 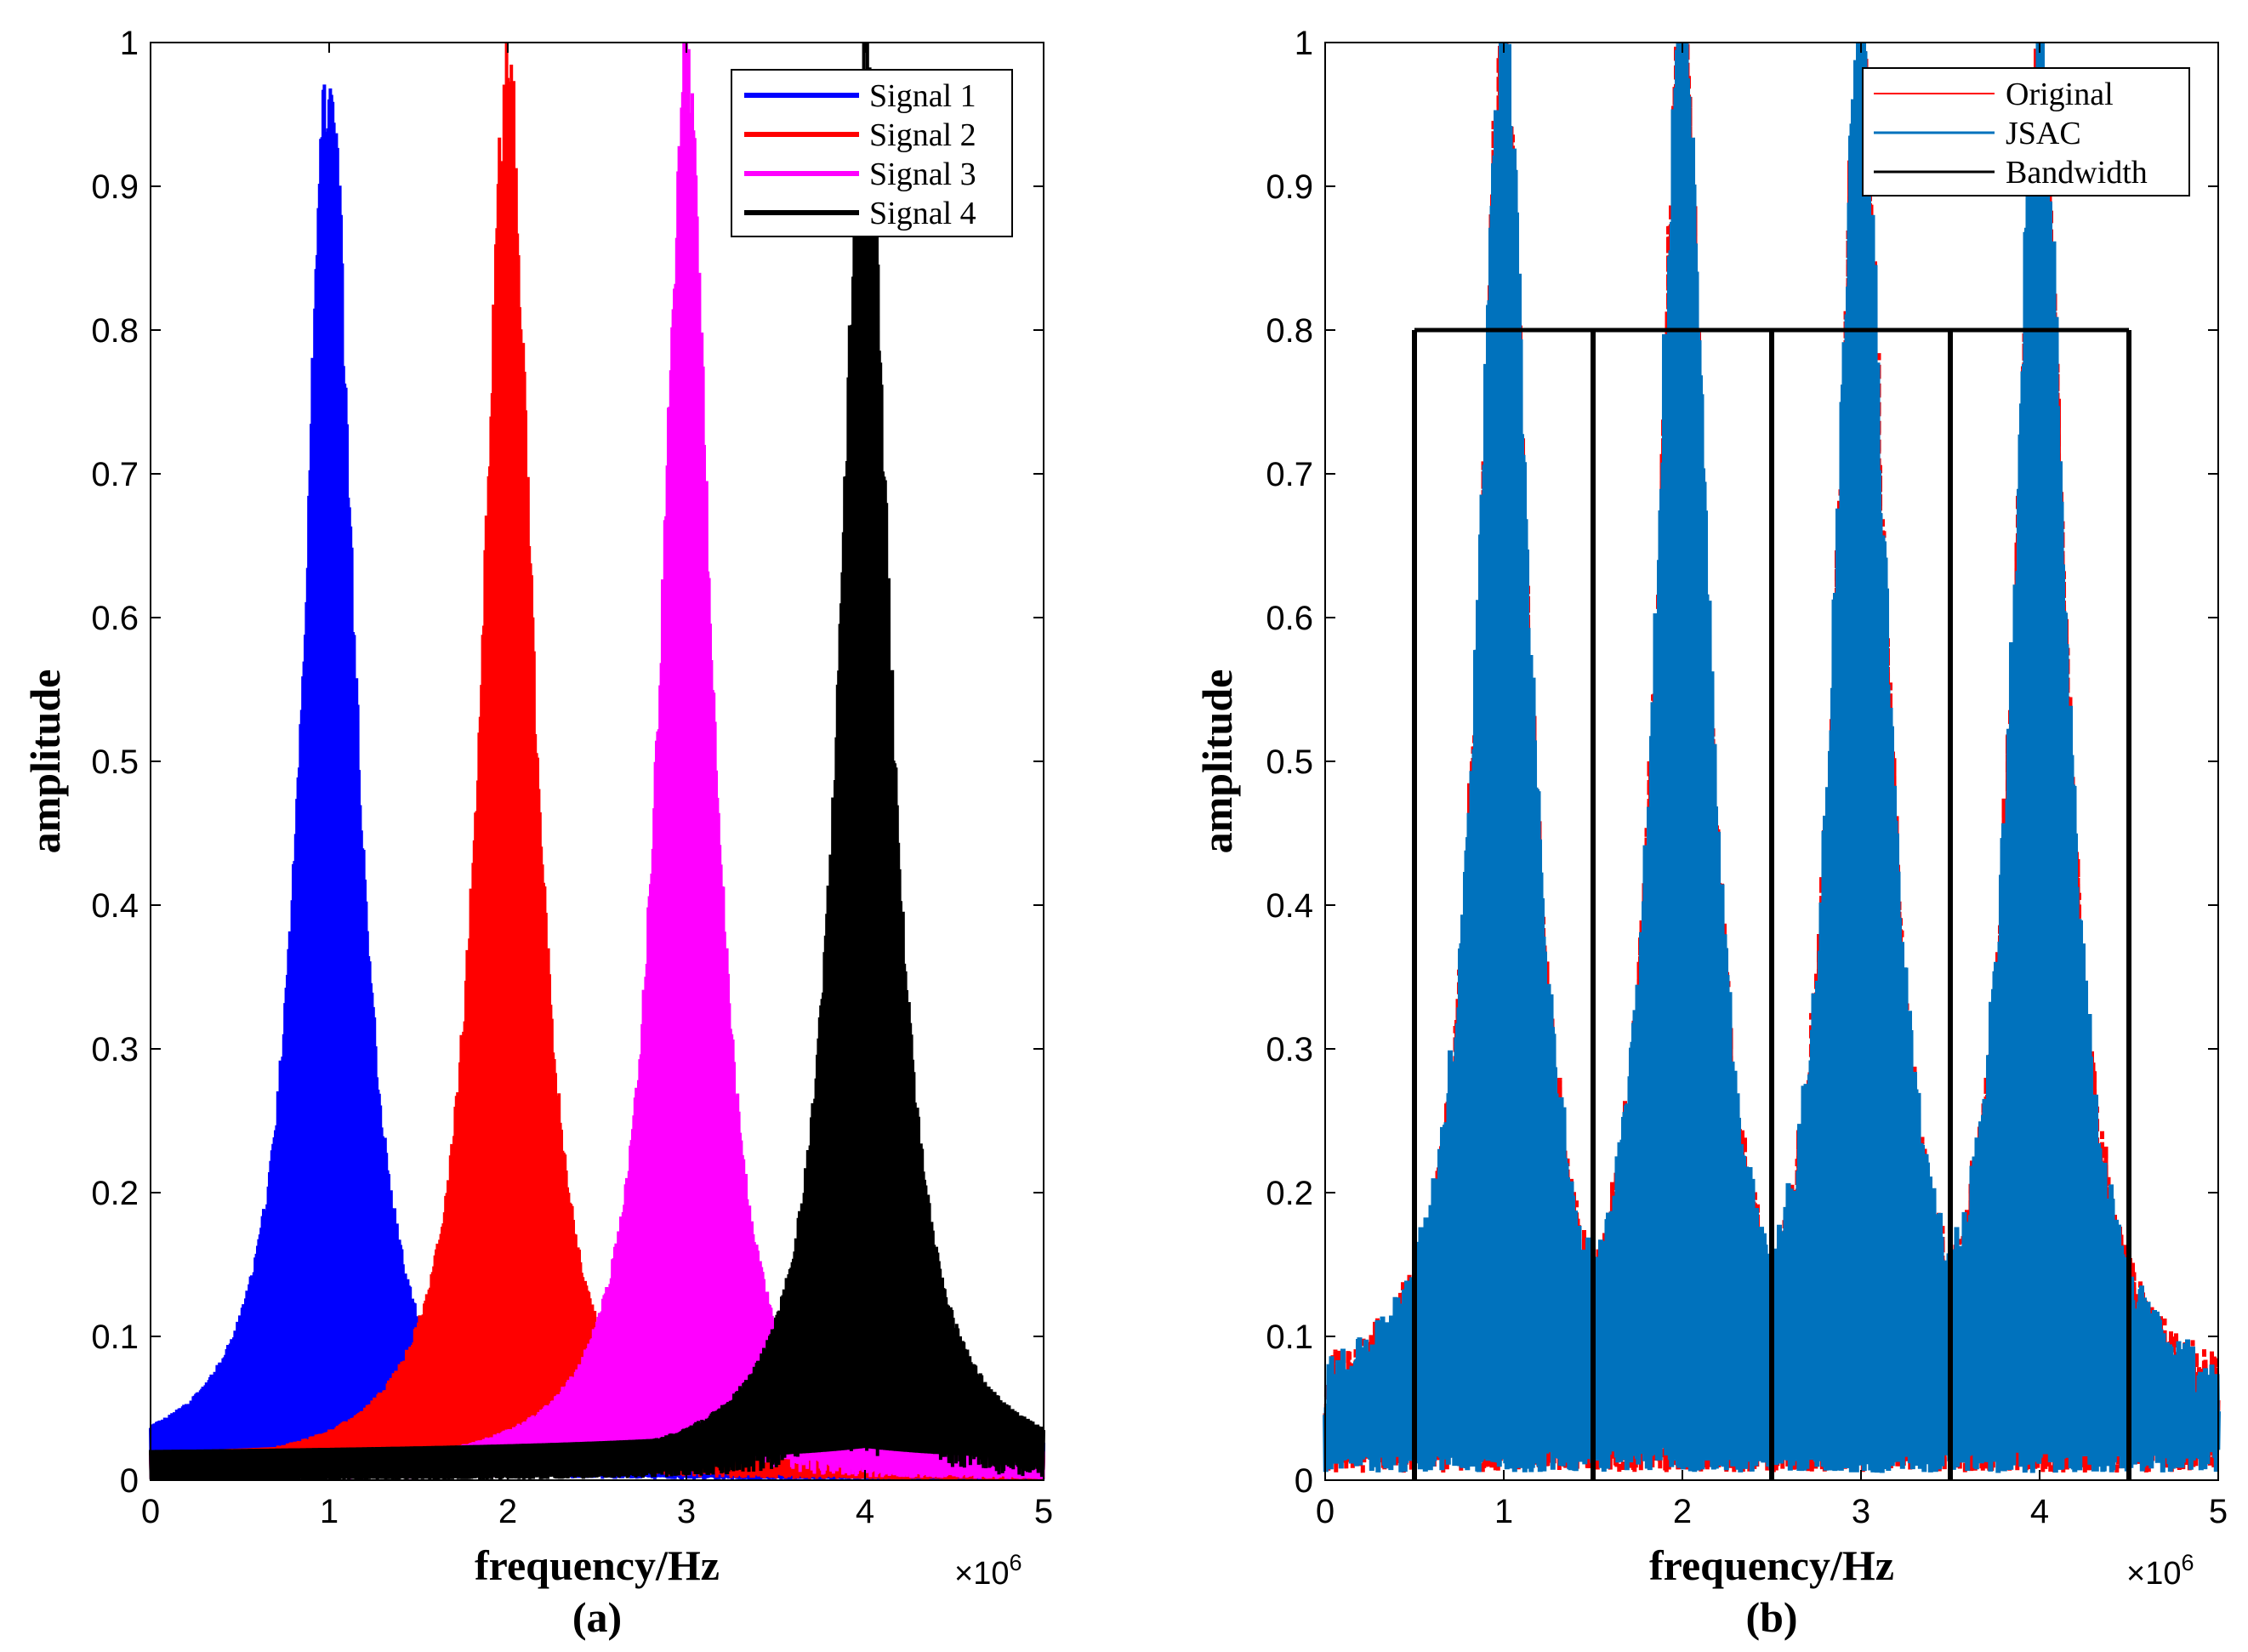 What do you see at coordinates (686, 1511) in the screenshot?
I see `panel-a-xtick-label: 3` at bounding box center [686, 1511].